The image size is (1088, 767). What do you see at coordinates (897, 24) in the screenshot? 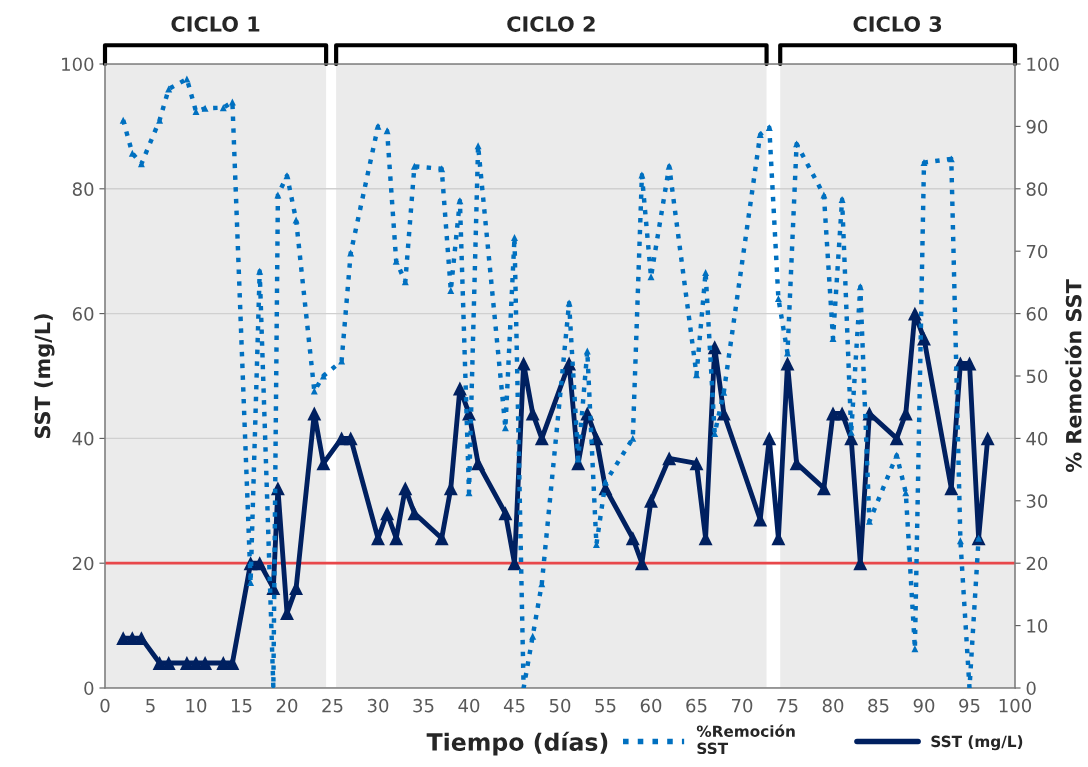
I see `band-label: CICLO 3` at bounding box center [897, 24].